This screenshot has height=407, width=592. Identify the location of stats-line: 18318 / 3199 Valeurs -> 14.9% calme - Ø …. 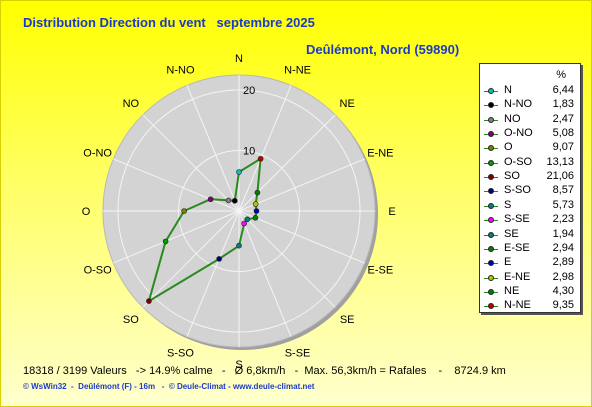
(264, 371).